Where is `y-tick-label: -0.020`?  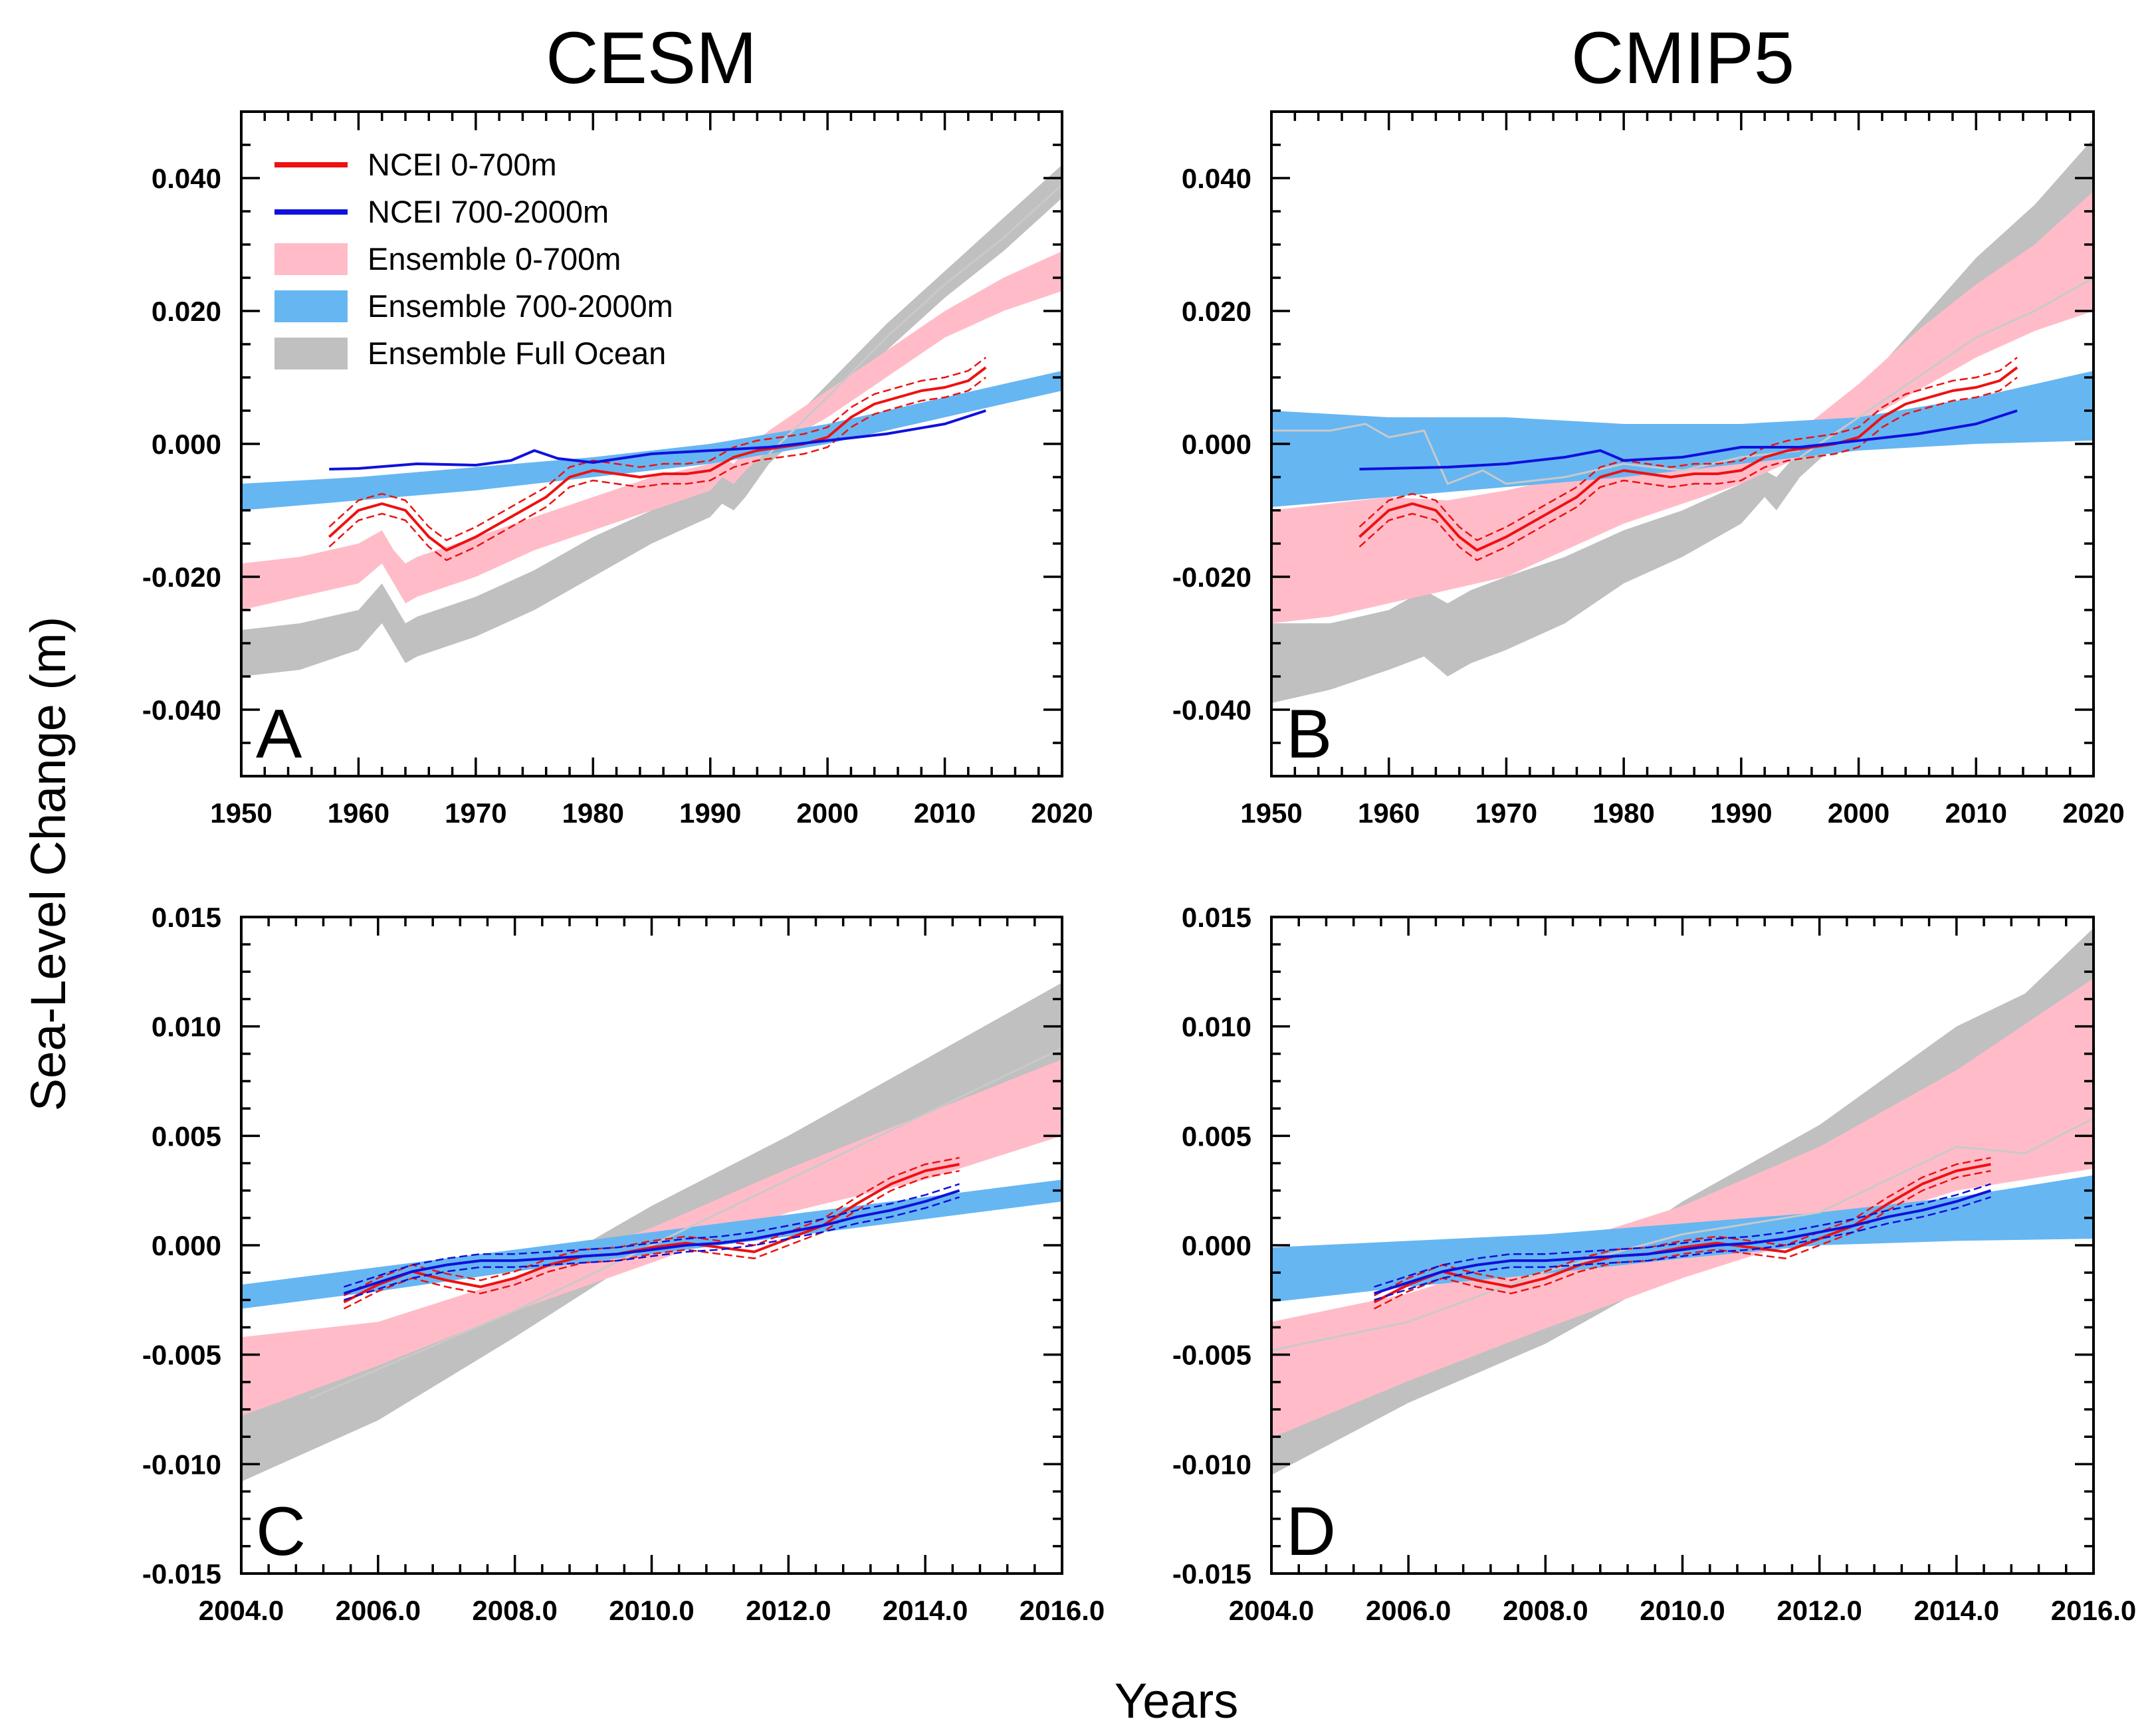 y-tick-label: -0.020 is located at coordinates (181, 577).